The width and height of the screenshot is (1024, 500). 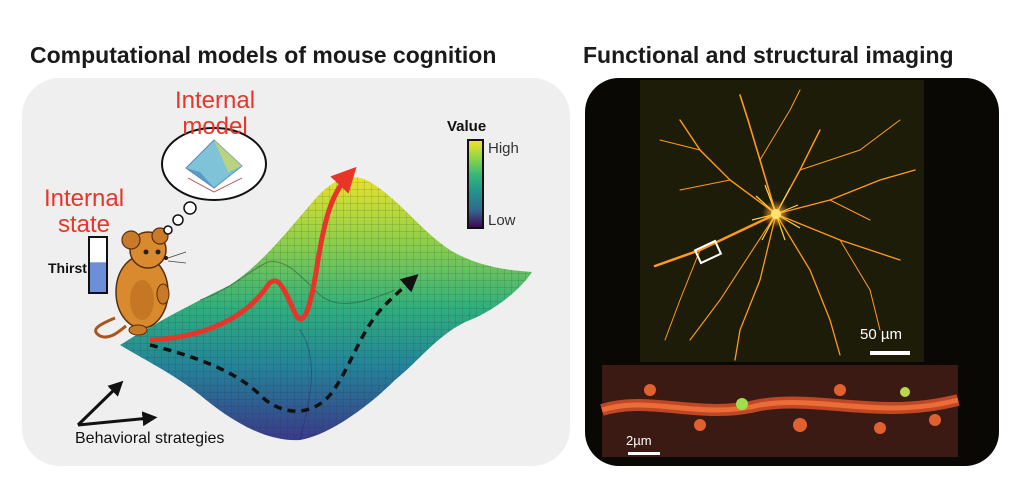 What do you see at coordinates (768, 55) in the screenshot?
I see `right-panel-title: Functional and structural imaging` at bounding box center [768, 55].